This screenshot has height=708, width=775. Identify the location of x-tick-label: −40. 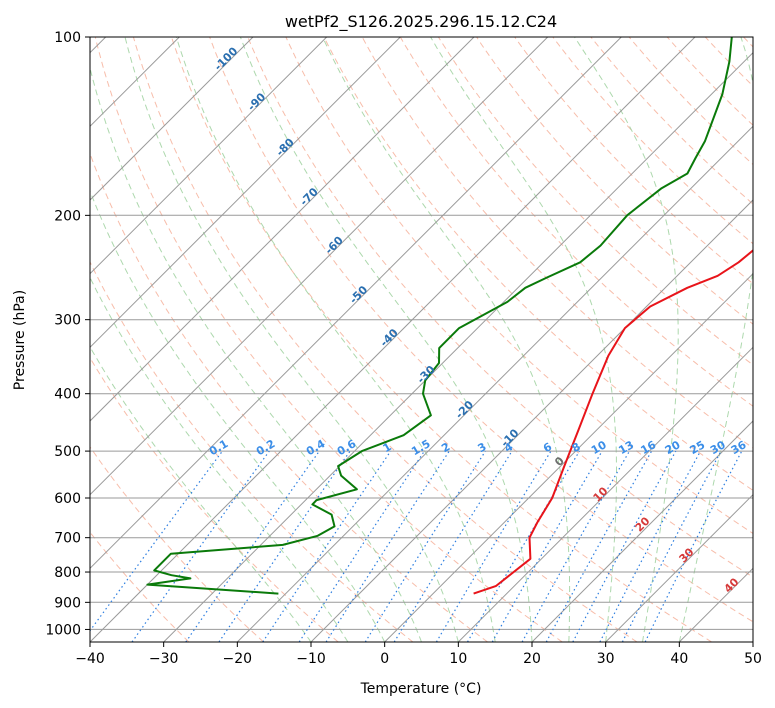
(90, 659).